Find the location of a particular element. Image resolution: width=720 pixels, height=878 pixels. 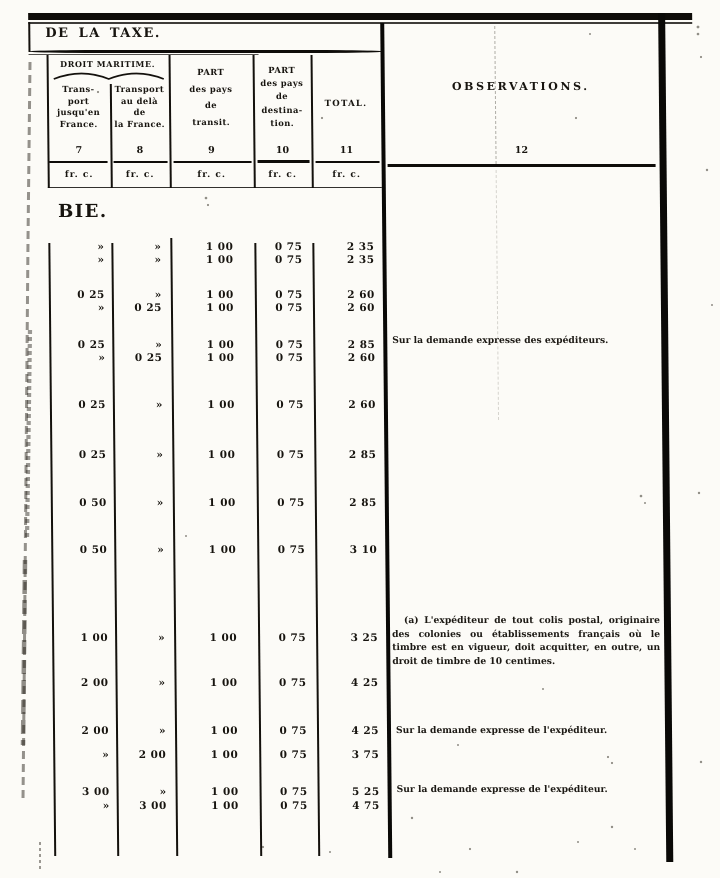

observation-note: Sur la demande expresse des expéditeurs. is located at coordinates (500, 340).